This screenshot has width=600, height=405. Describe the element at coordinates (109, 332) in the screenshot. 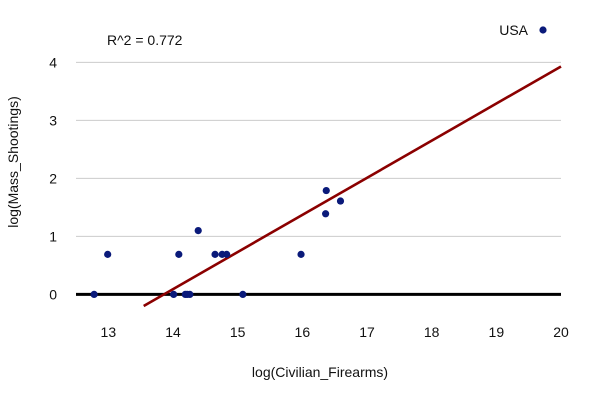

I see `x-tick-label: 13` at that location.